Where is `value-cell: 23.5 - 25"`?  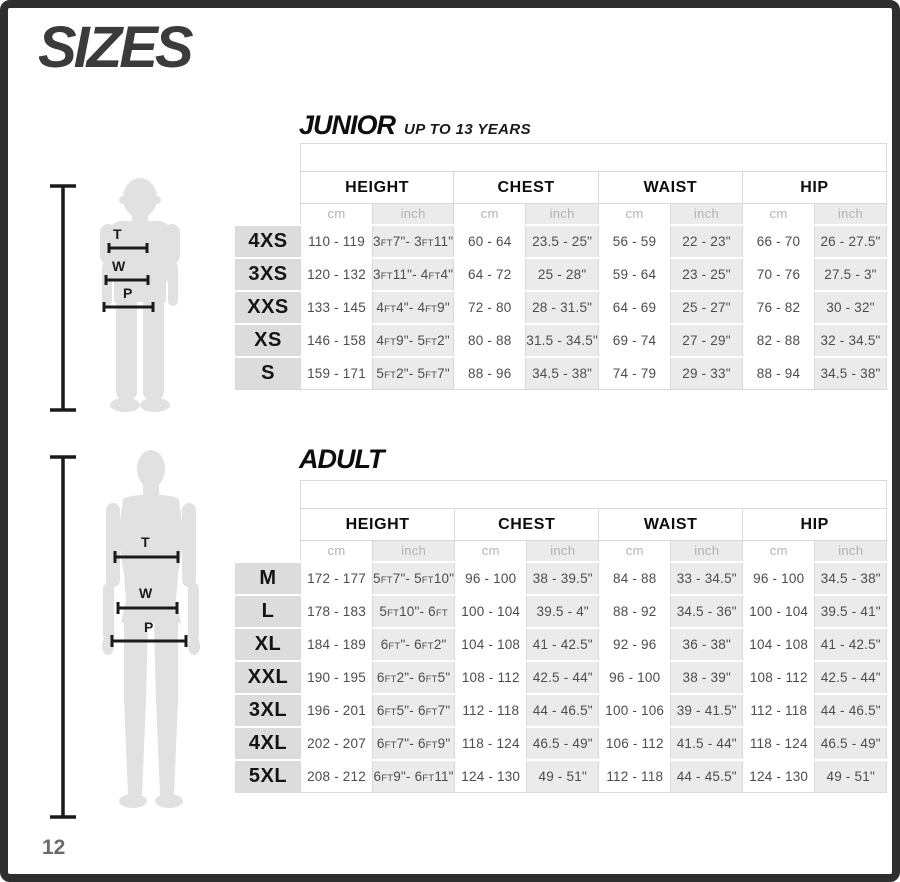
value-cell: 23.5 - 25" is located at coordinates (562, 241).